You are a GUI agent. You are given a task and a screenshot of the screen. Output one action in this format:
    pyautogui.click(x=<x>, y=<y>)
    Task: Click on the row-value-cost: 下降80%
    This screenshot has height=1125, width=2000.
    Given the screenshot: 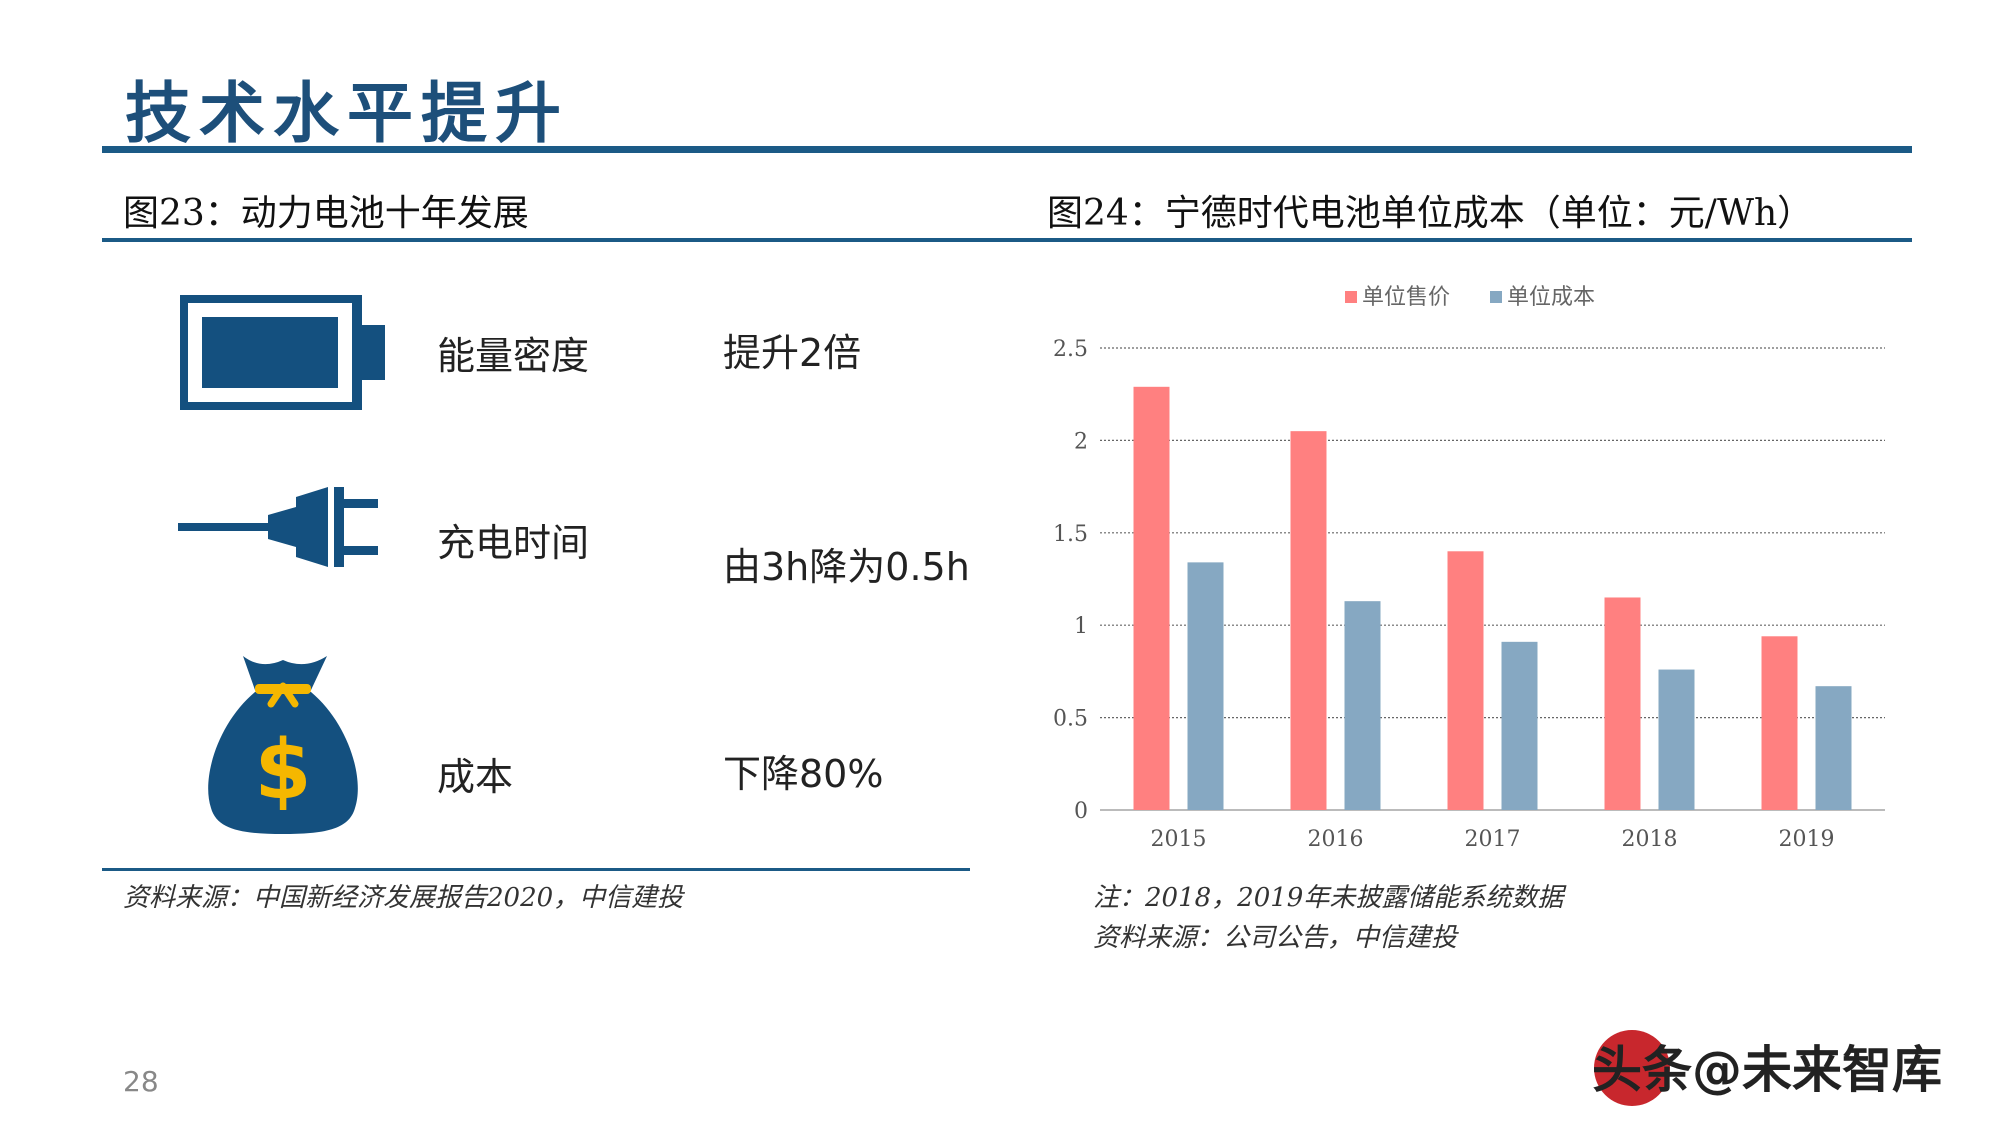 What is the action you would take?
    pyautogui.click(x=803, y=774)
    